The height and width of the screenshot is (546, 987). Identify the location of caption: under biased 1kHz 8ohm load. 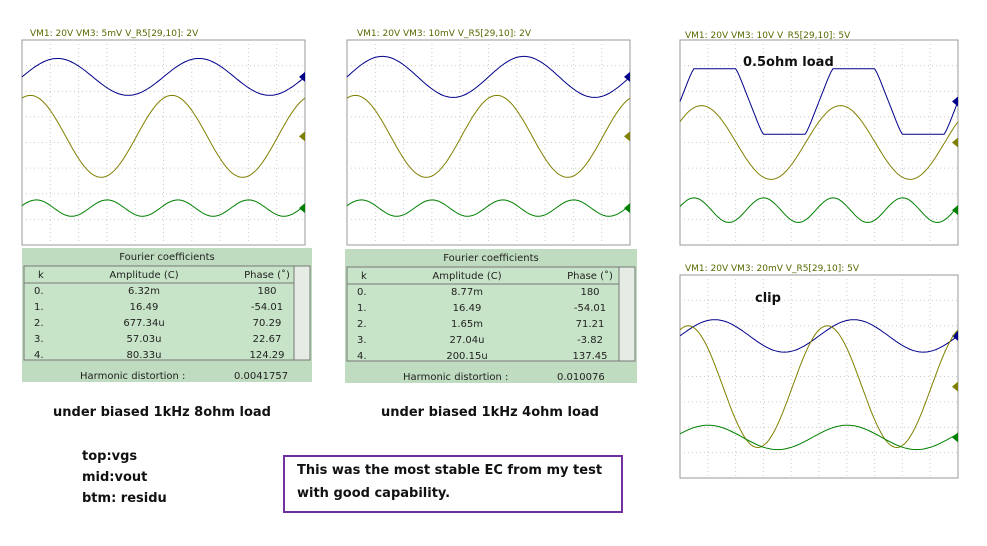
(162, 412).